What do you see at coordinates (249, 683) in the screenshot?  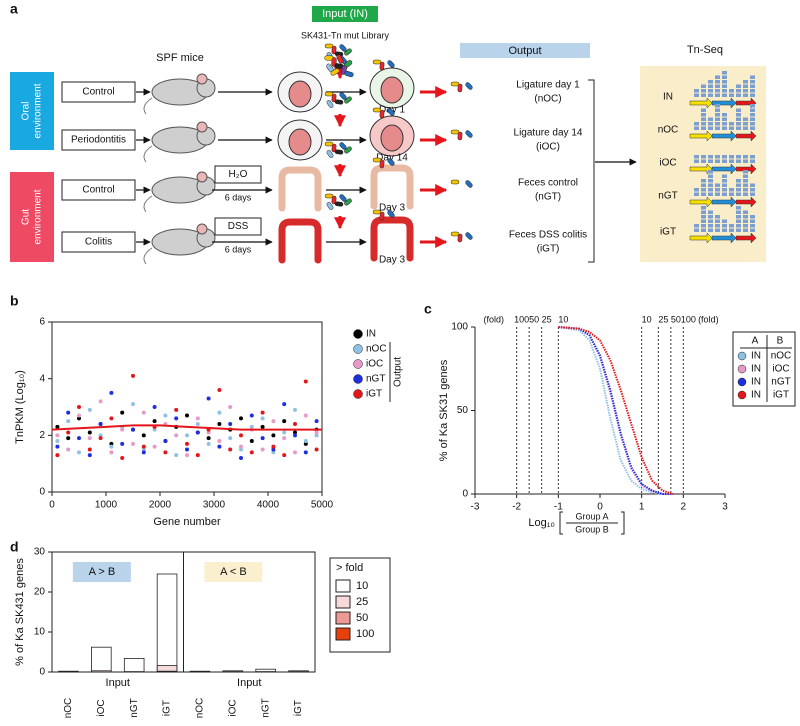 I see `group-x-label: Input` at bounding box center [249, 683].